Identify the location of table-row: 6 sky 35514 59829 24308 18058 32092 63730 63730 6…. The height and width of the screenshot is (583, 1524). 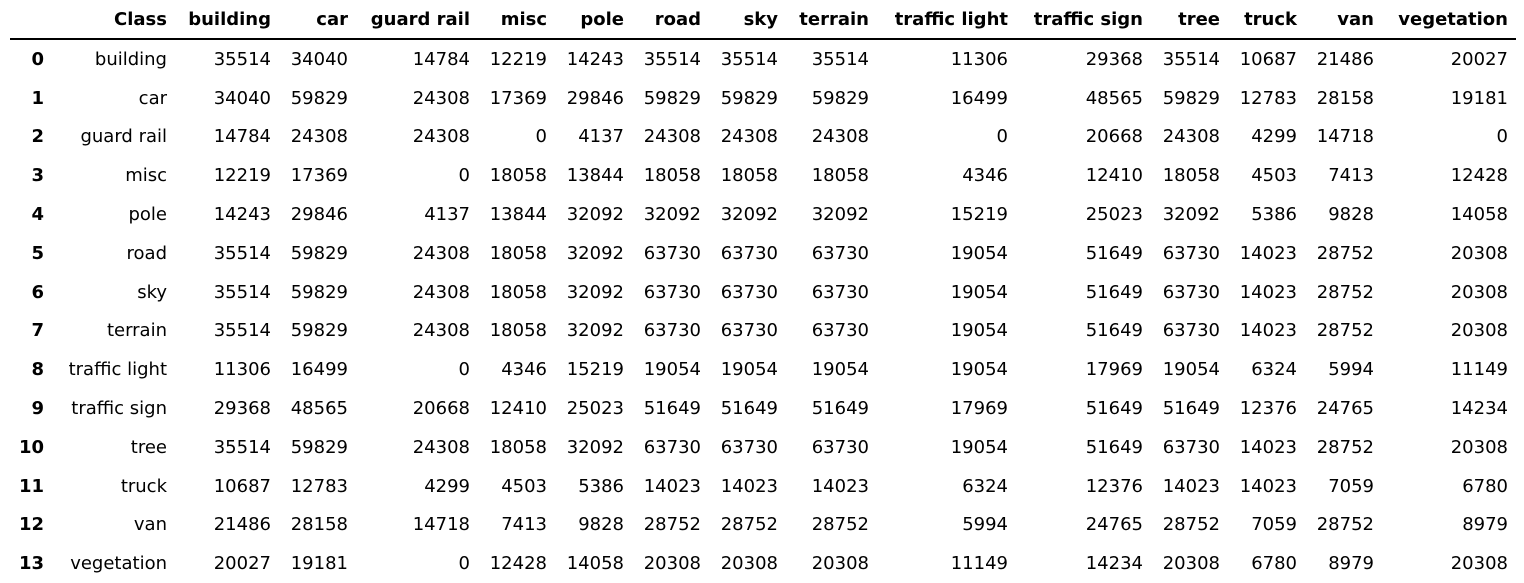
(763, 292).